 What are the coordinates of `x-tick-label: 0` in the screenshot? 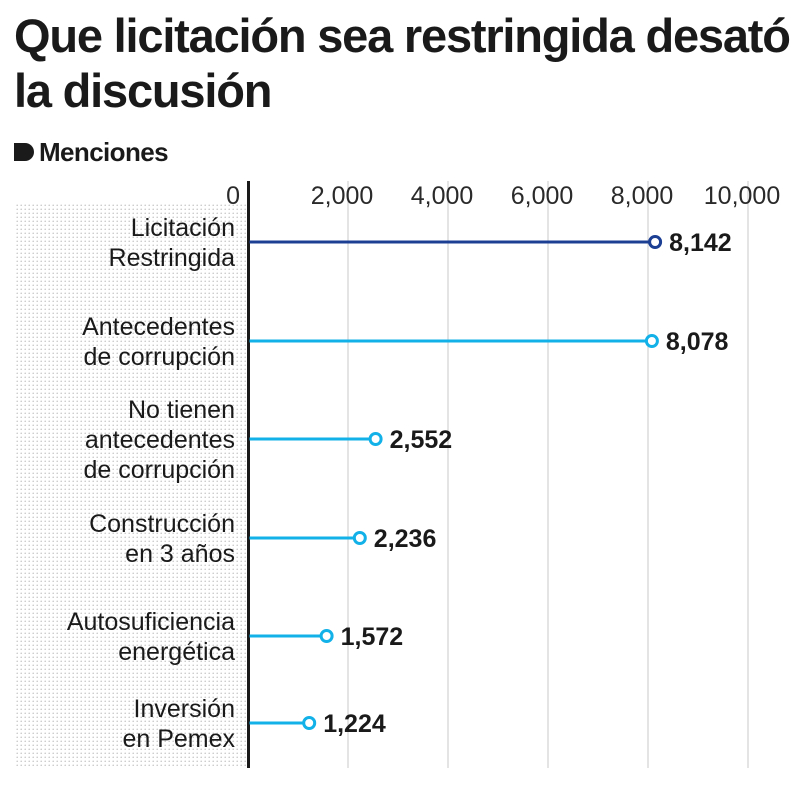 It's located at (233, 196).